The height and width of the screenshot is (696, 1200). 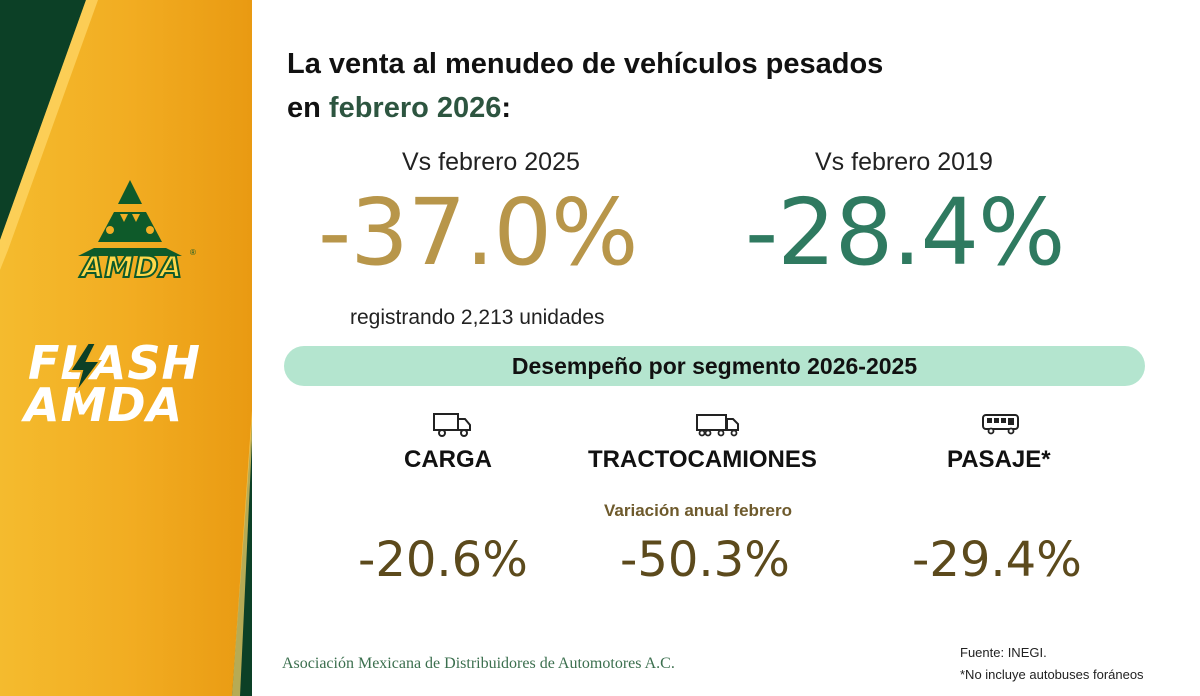 I want to click on headline-line1: La venta al menudeo de vehículos pesados, so click(x=585, y=64).